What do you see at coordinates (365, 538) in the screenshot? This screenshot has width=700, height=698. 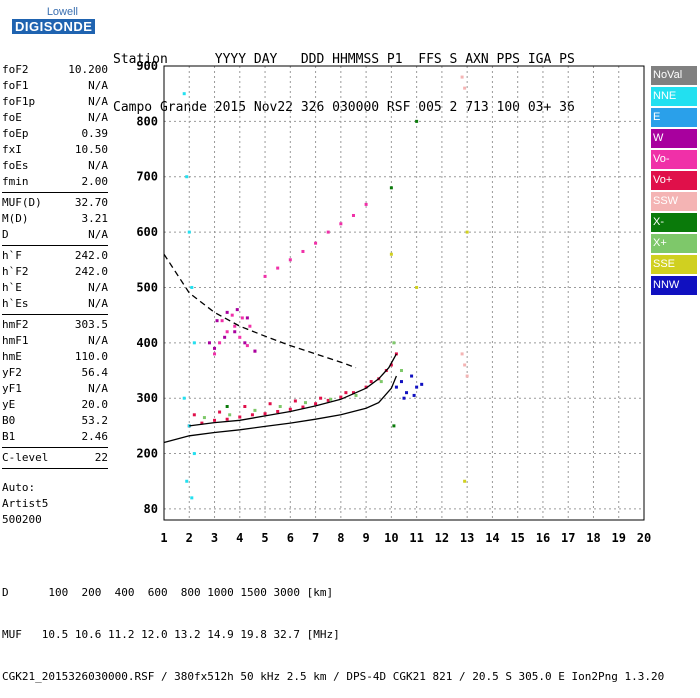 I see `x-tick-label: 9` at bounding box center [365, 538].